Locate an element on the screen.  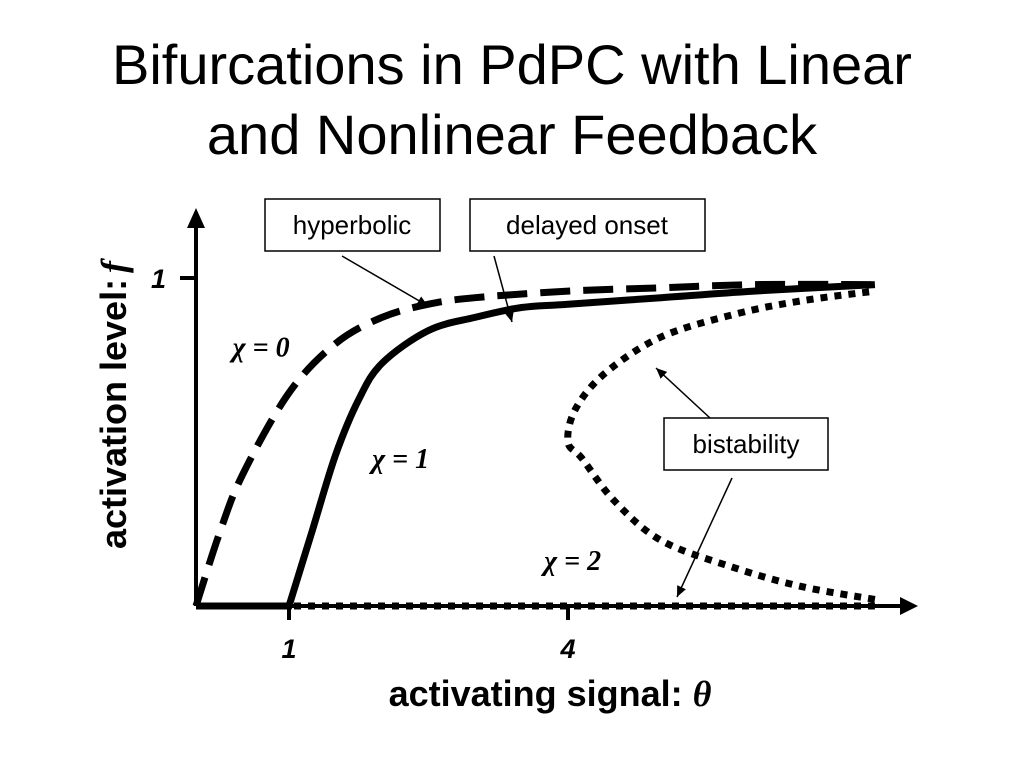
annotation-delayed-onset-box is located at coordinates (587, 225).